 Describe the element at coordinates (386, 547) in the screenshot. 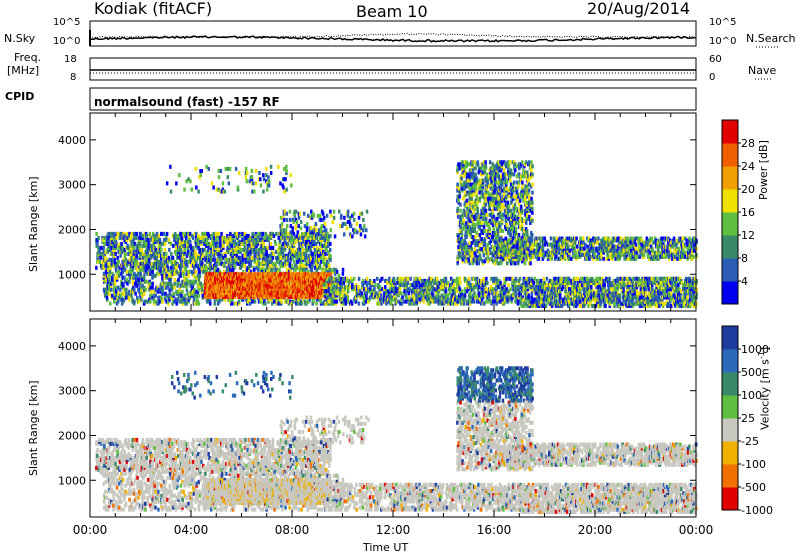

I see `x-axis-label: Time UT` at that location.